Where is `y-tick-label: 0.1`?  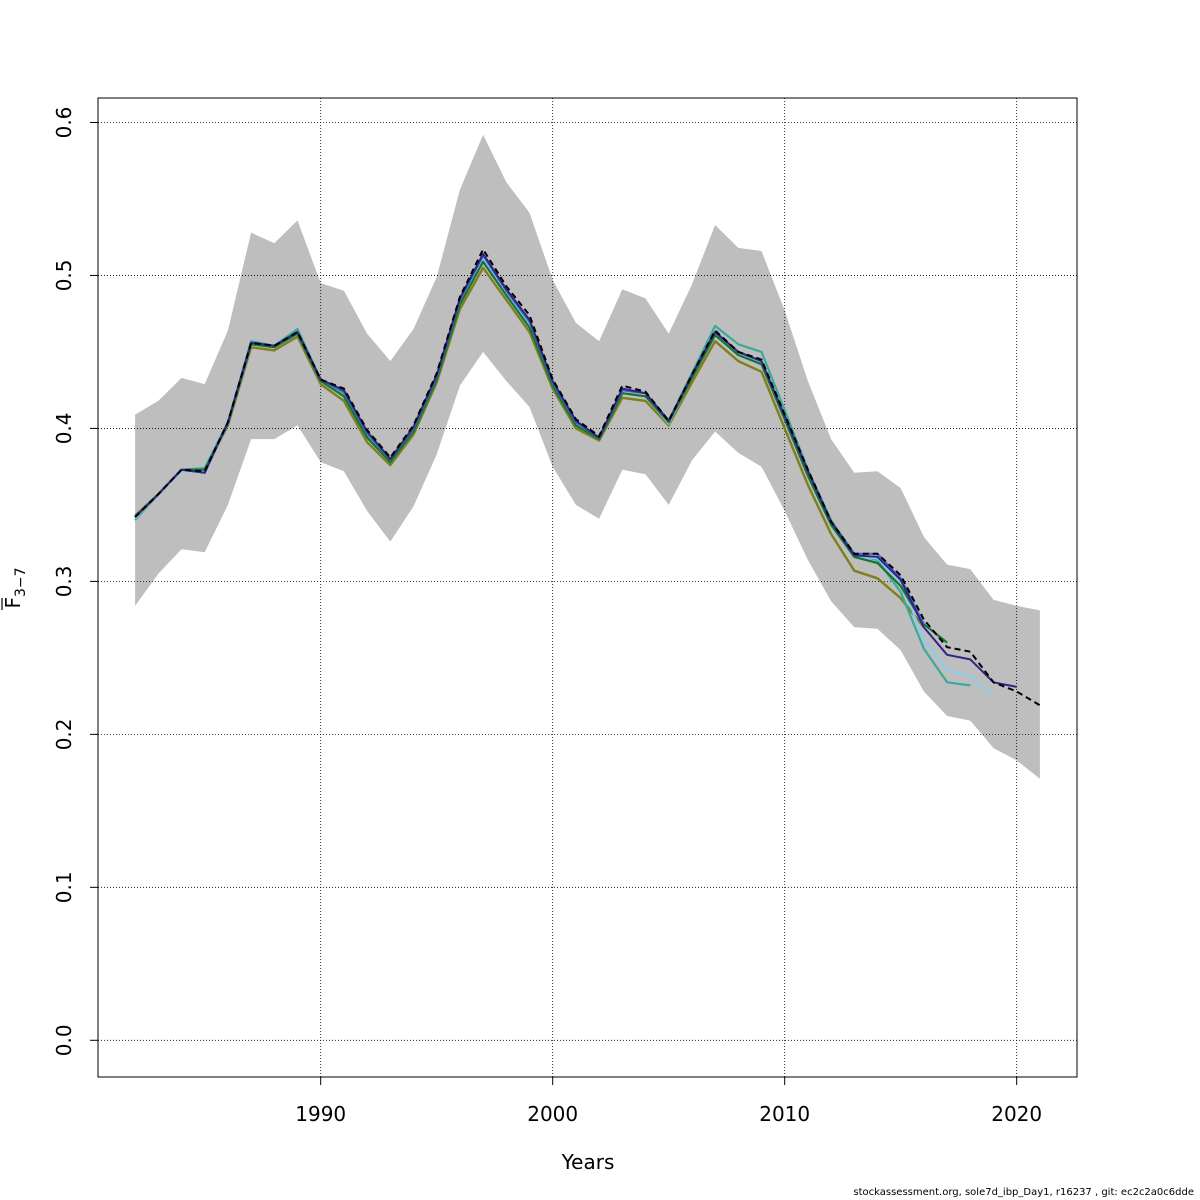
y-tick-label: 0.1 is located at coordinates (64, 887).